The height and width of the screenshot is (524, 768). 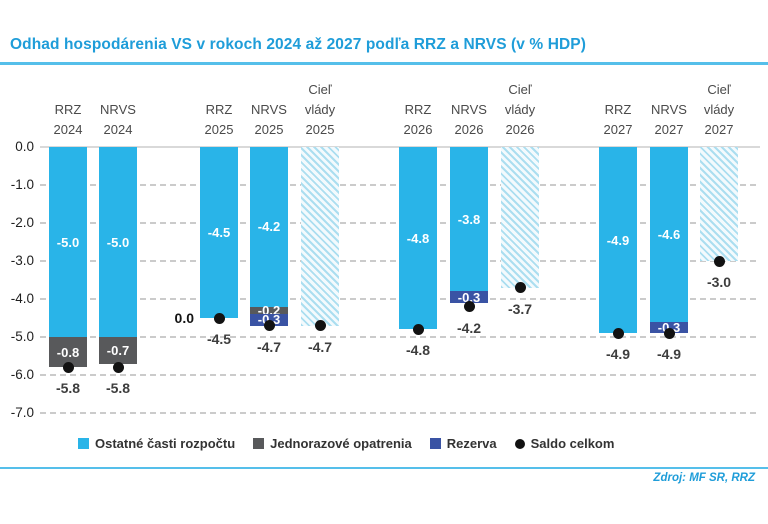 What do you see at coordinates (22, 260) in the screenshot?
I see `y-axis-label: -3.0` at bounding box center [22, 260].